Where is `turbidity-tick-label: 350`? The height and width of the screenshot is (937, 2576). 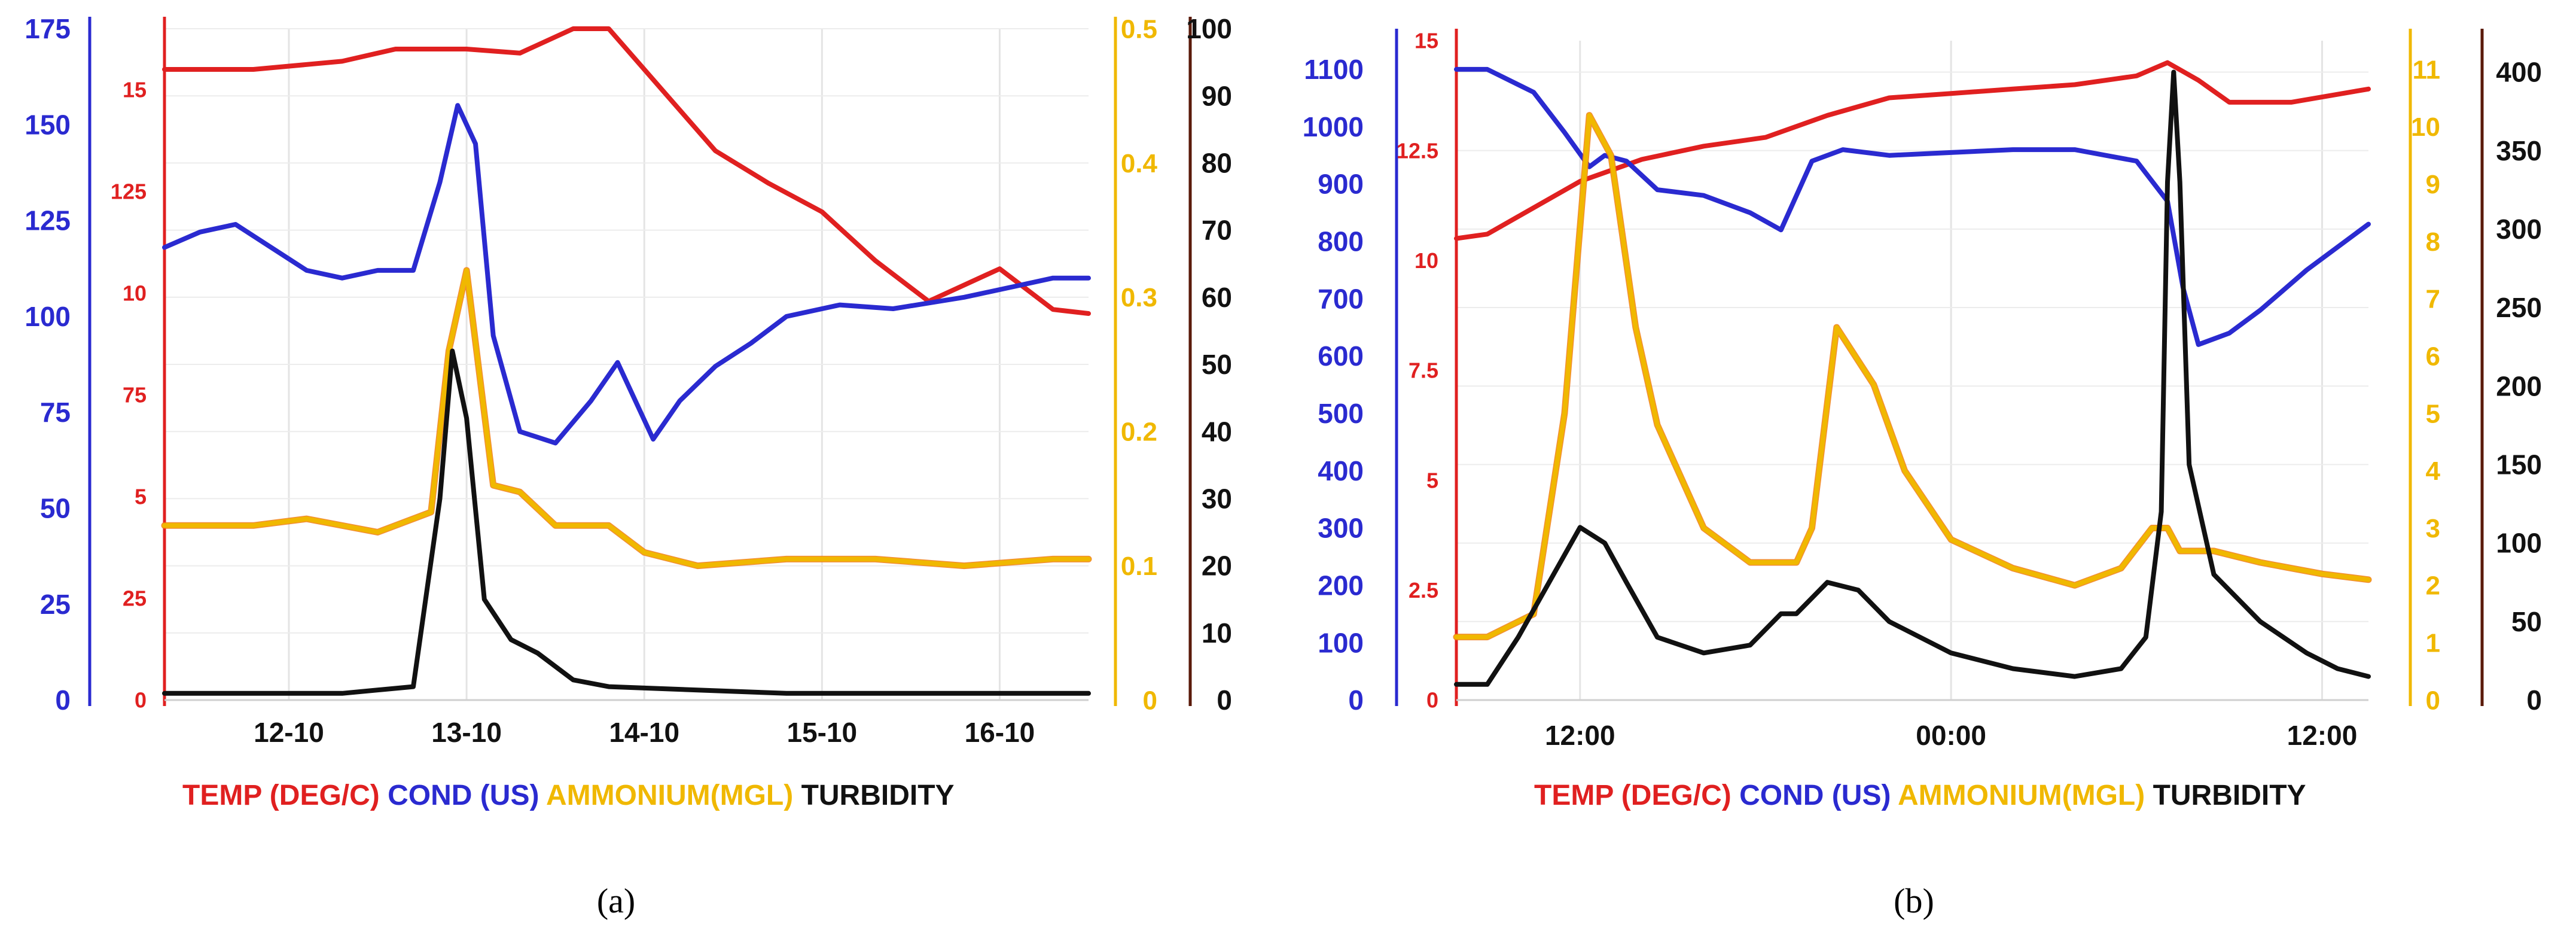
turbidity-tick-label: 350 is located at coordinates (2519, 150).